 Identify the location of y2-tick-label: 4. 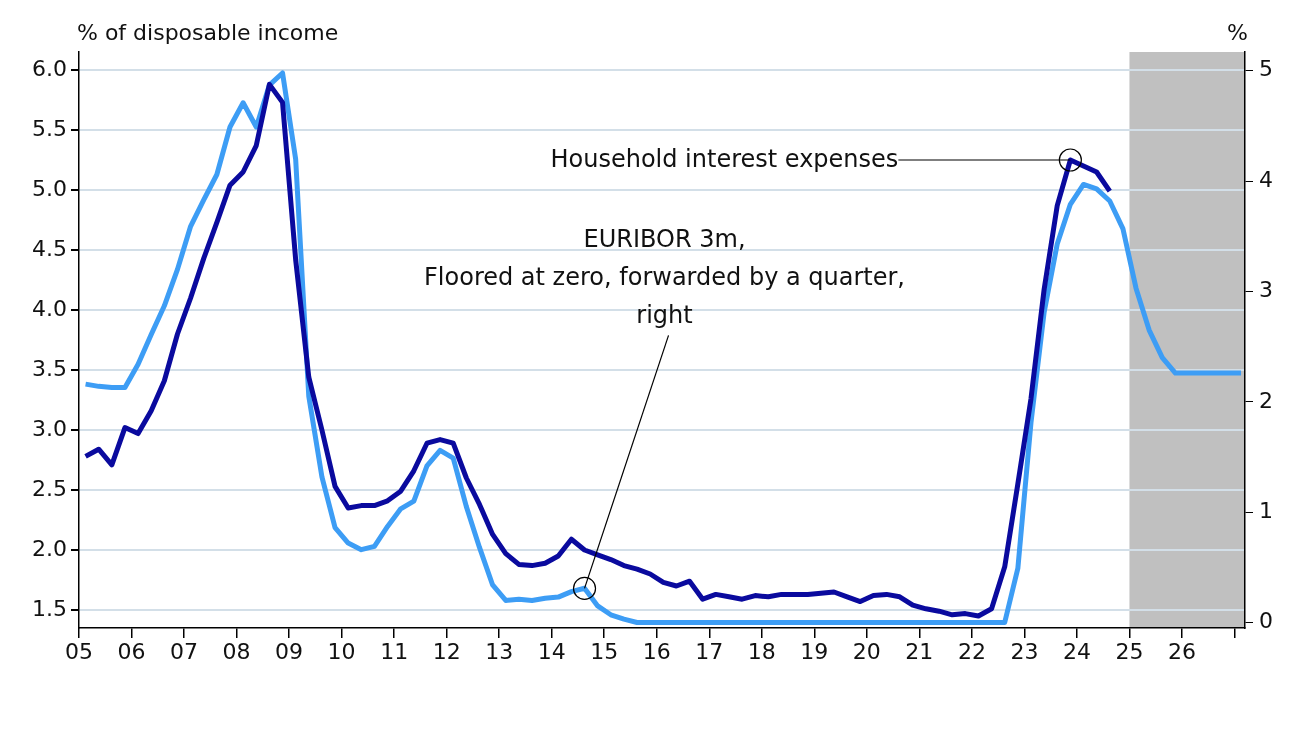
(1266, 179).